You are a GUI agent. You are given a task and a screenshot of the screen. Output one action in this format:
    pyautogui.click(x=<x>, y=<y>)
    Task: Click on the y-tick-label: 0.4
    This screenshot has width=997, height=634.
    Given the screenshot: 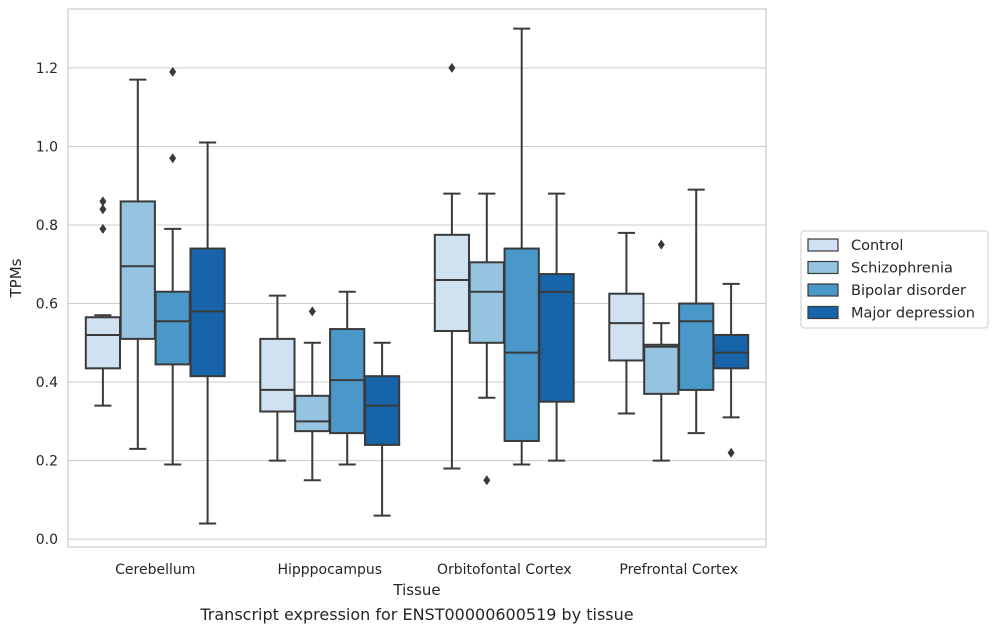 What is the action you would take?
    pyautogui.click(x=47, y=383)
    